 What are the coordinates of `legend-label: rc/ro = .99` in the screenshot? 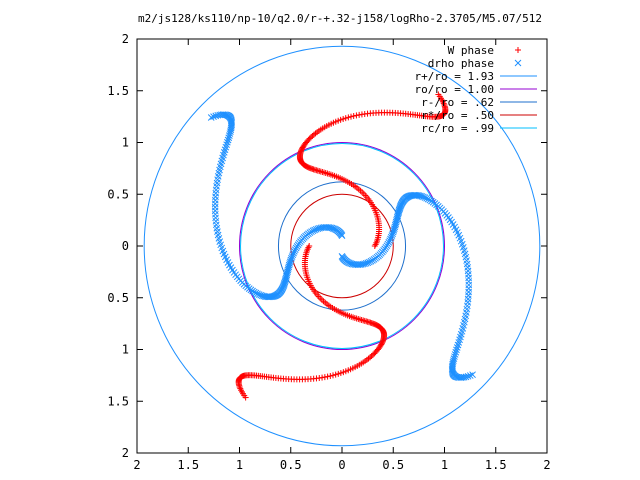 It's located at (457, 128).